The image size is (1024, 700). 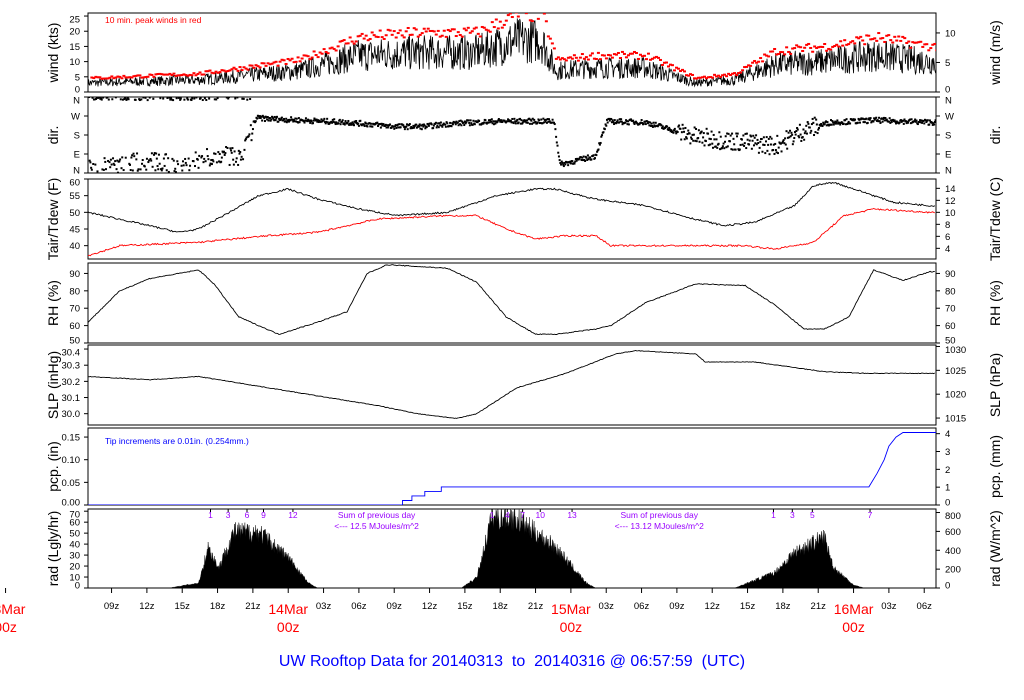 I want to click on day-label-hour: 00z, so click(x=853, y=627).